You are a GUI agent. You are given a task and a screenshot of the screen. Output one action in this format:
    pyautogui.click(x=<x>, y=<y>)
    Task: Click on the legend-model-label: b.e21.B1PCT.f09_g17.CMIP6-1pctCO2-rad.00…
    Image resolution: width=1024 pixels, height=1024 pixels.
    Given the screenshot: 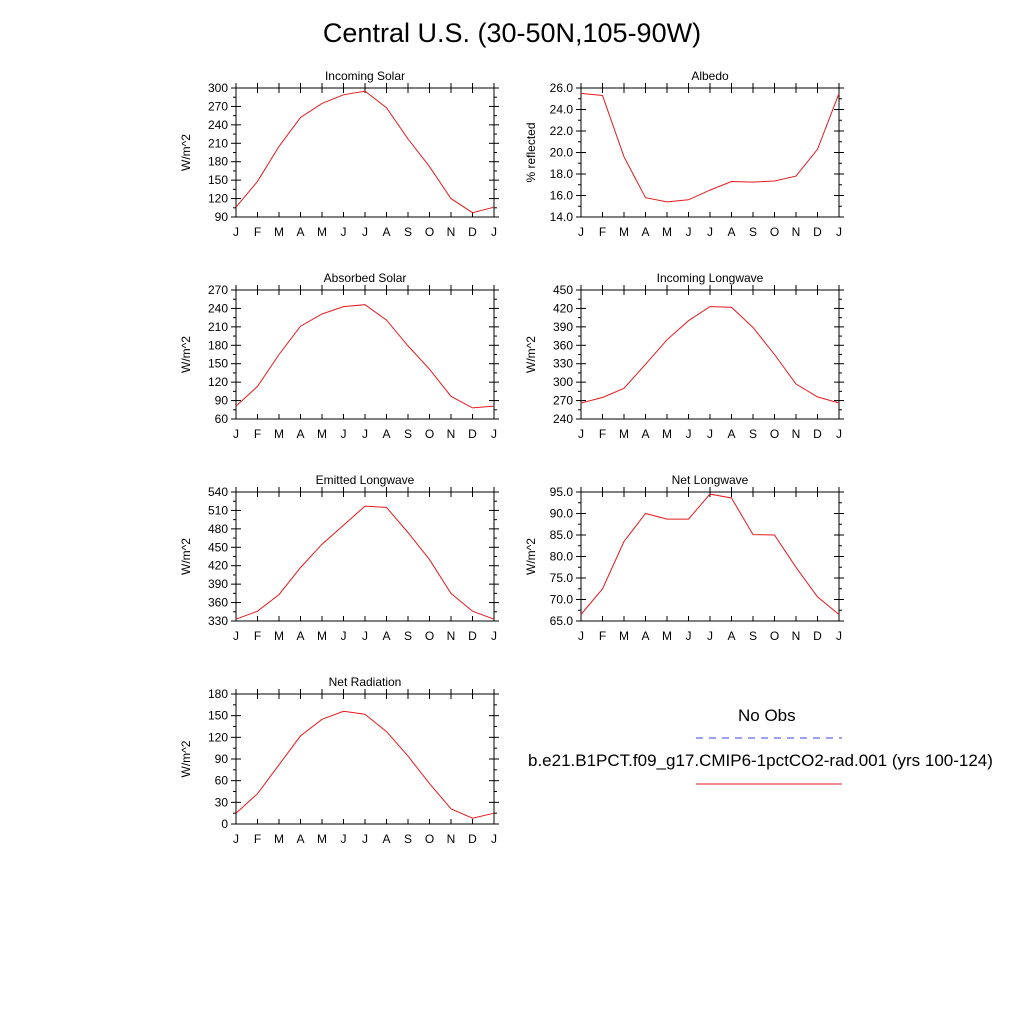 What is the action you would take?
    pyautogui.click(x=760, y=760)
    